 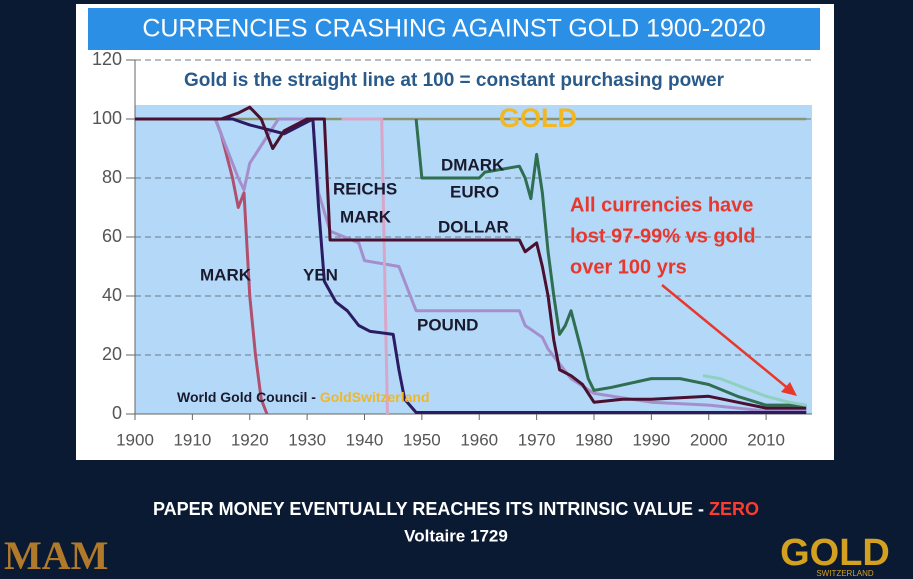 What do you see at coordinates (479, 439) in the screenshot?
I see `x-tick-label: 1960` at bounding box center [479, 439].